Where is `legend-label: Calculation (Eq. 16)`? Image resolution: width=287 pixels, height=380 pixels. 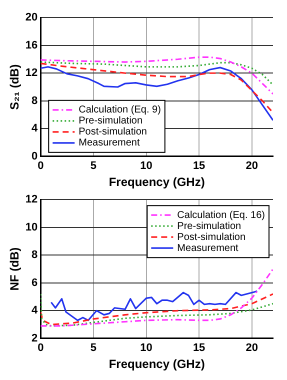 legend-label: Calculation (Eq. 16) is located at coordinates (221, 215).